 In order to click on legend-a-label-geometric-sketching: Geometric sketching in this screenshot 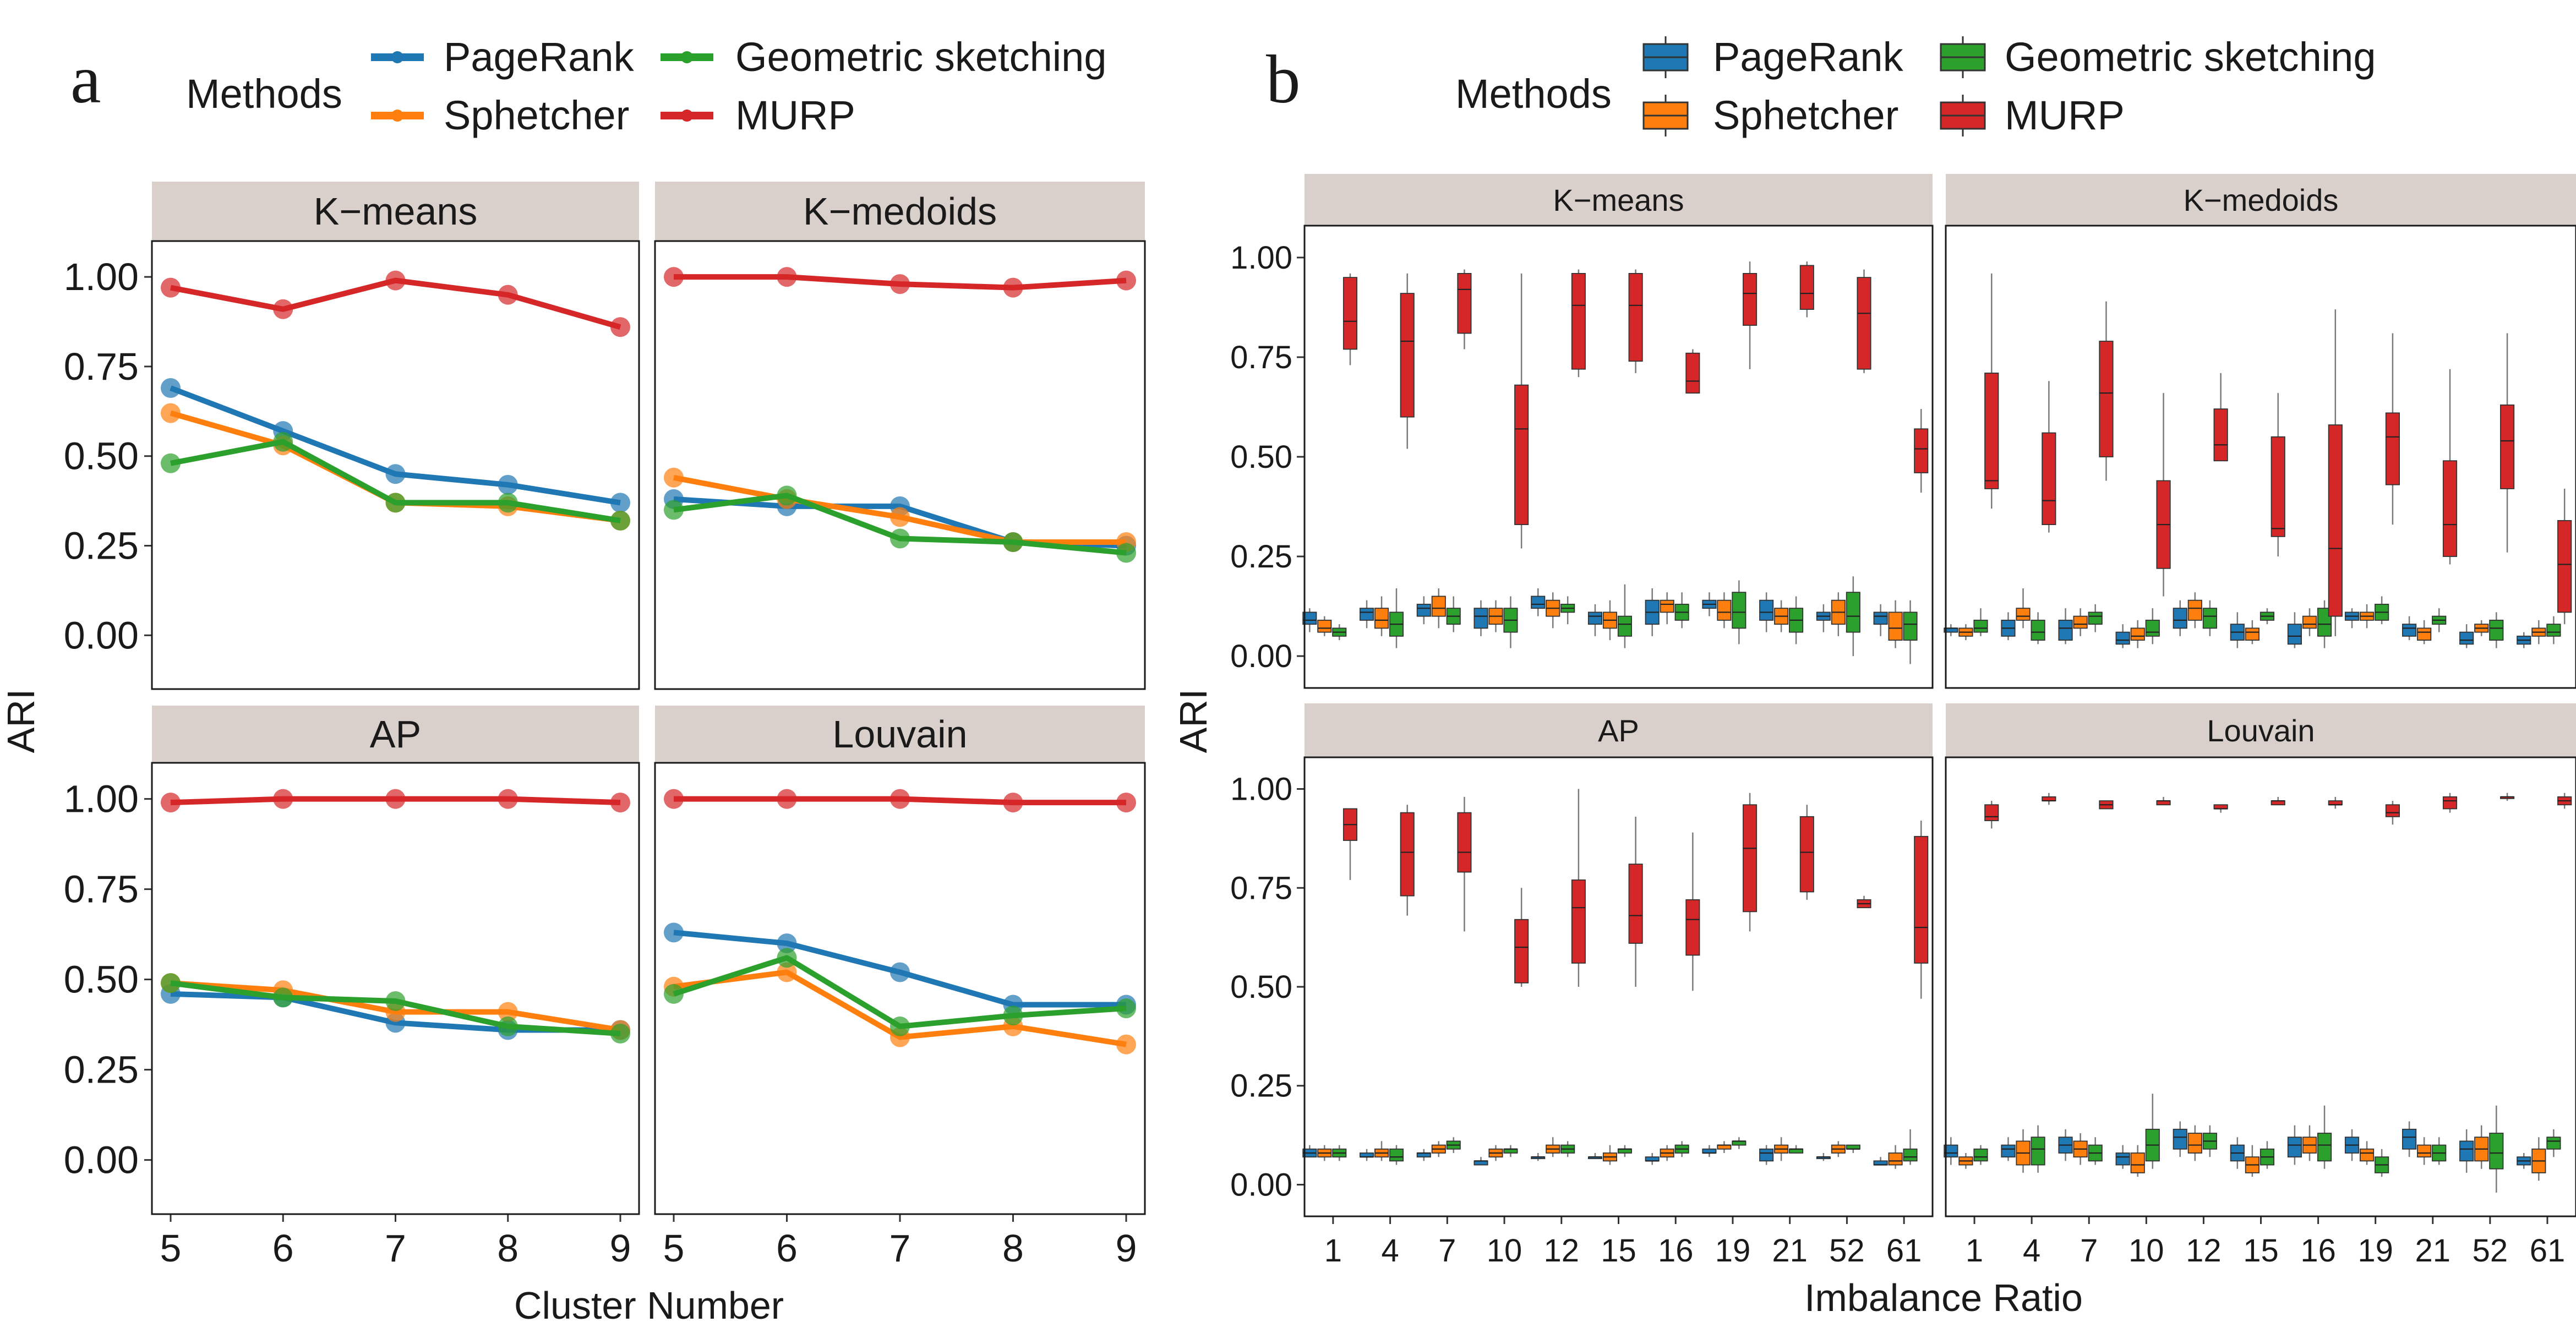, I will do `click(921, 57)`.